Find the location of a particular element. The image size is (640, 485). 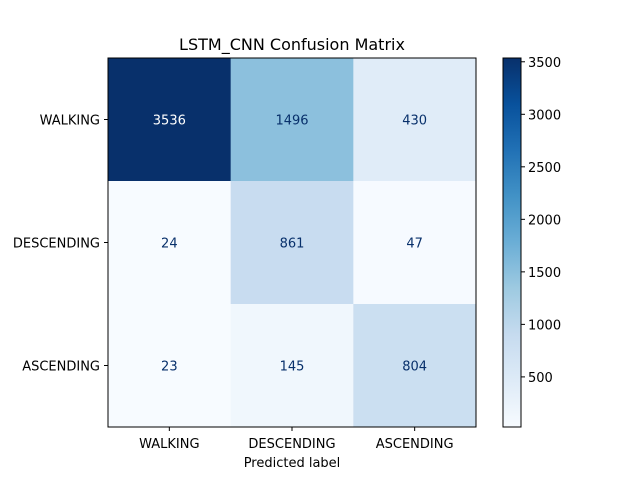

cell-value-label: 1496 is located at coordinates (291, 121).